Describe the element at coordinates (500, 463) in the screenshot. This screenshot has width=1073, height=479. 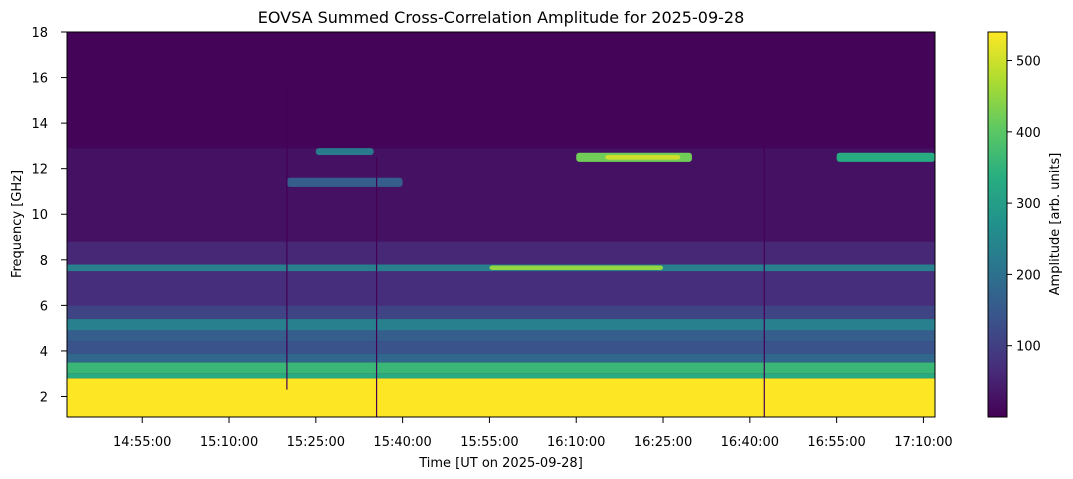
I see `x-axis-label: Time [UT on 2025-09-28]` at that location.